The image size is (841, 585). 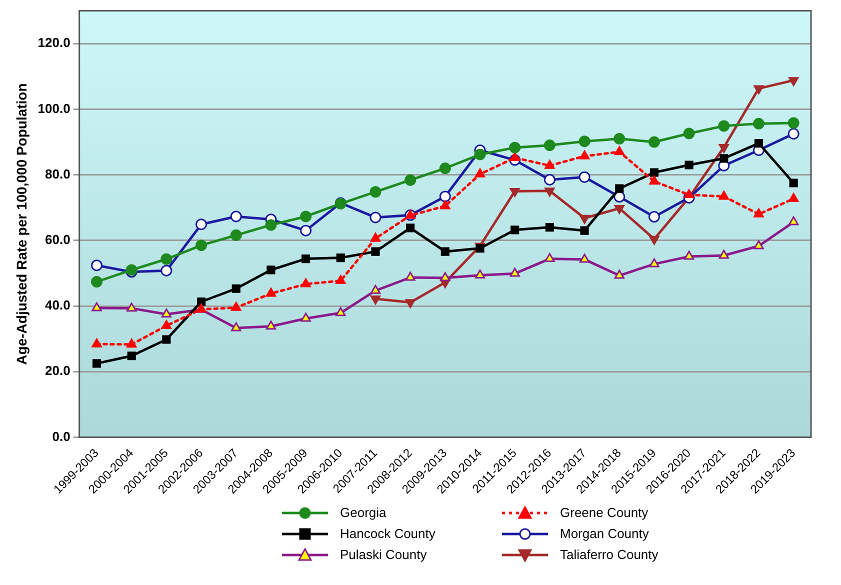 What do you see at coordinates (57, 305) in the screenshot?
I see `y-tick-label: 40.0` at bounding box center [57, 305].